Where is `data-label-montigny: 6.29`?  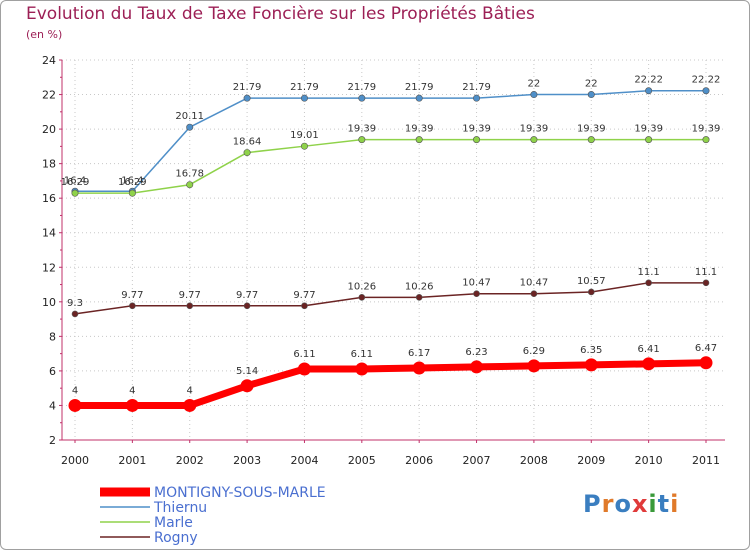 data-label-montigny: 6.29 is located at coordinates (534, 351).